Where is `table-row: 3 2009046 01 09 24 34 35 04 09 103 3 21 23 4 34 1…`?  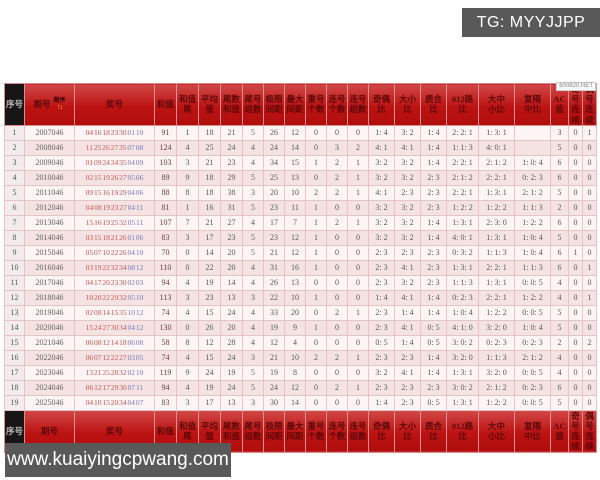 table-row: 3 2009046 01 09 24 34 35 04 09 103 3 21 23 4 34 1… is located at coordinates (300, 162).